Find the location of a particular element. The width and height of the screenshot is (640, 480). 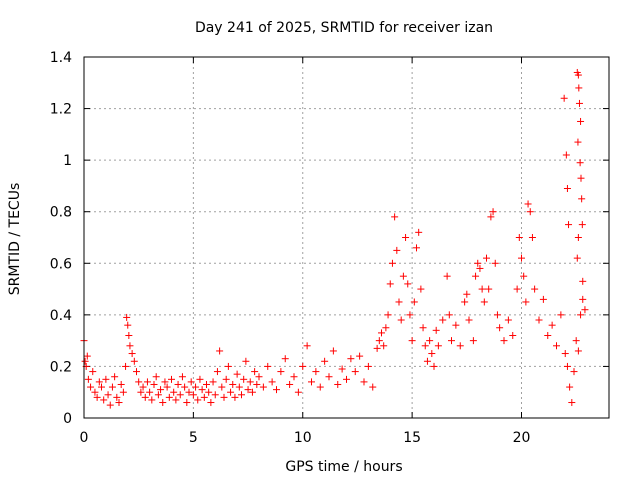

y-tick-label: 0.8 is located at coordinates (61, 213).